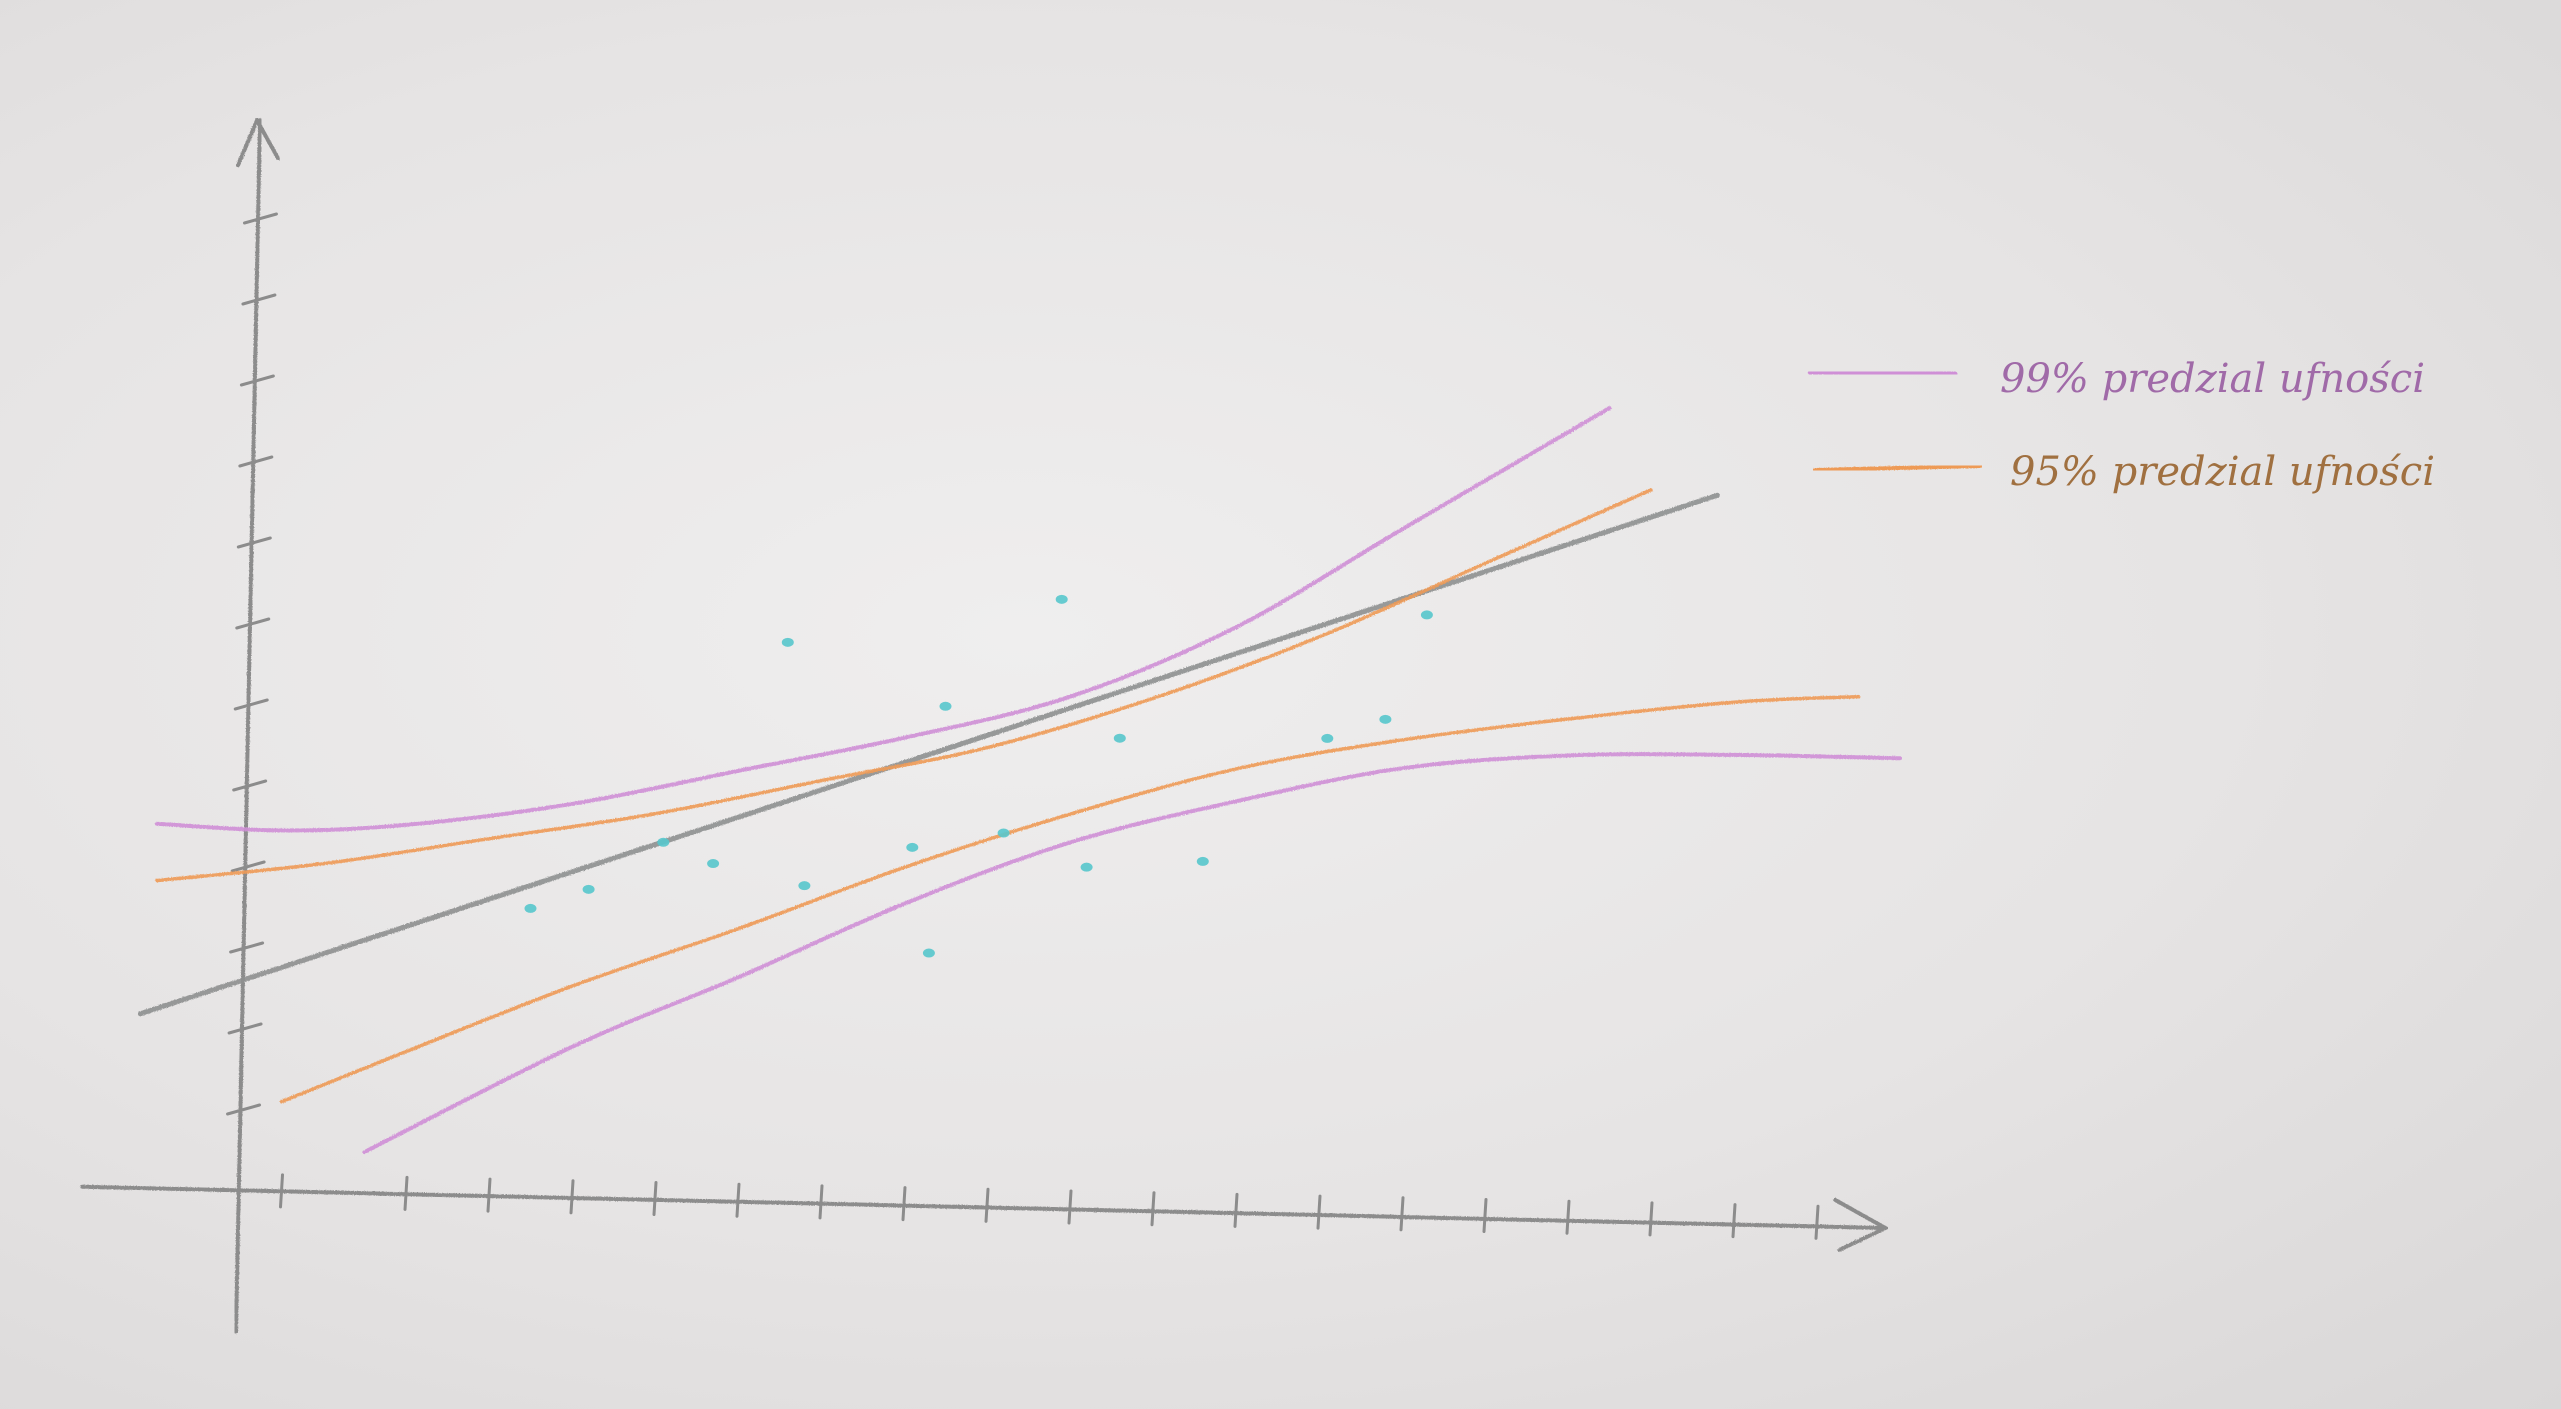  Describe the element at coordinates (983, 1207) in the screenshot. I see `x-axis-line` at that location.